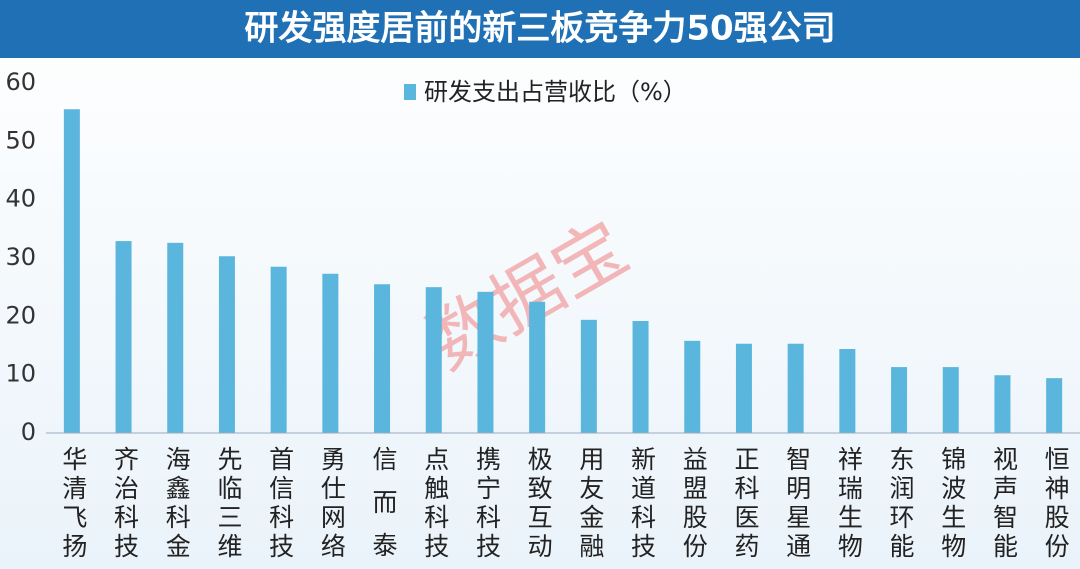 This screenshot has width=1080, height=569. Describe the element at coordinates (555, 92) in the screenshot. I see `legend-label: 研发支出占营收比（%）` at that location.